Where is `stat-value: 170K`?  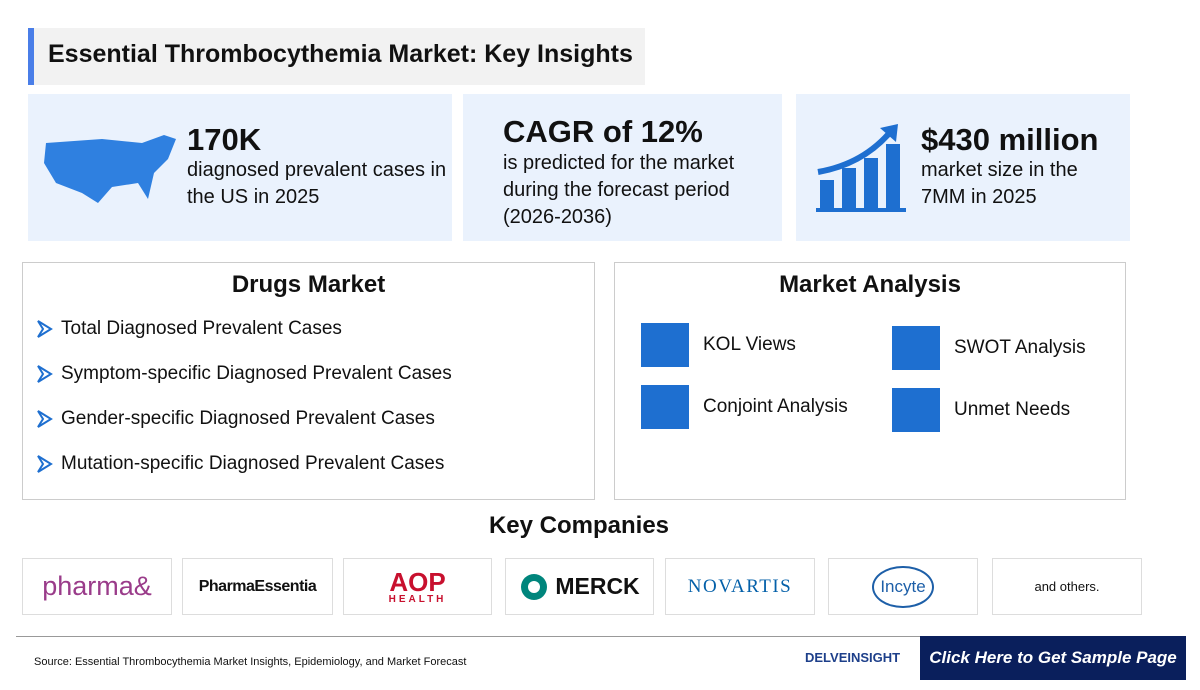 stat-value: 170K is located at coordinates (224, 139).